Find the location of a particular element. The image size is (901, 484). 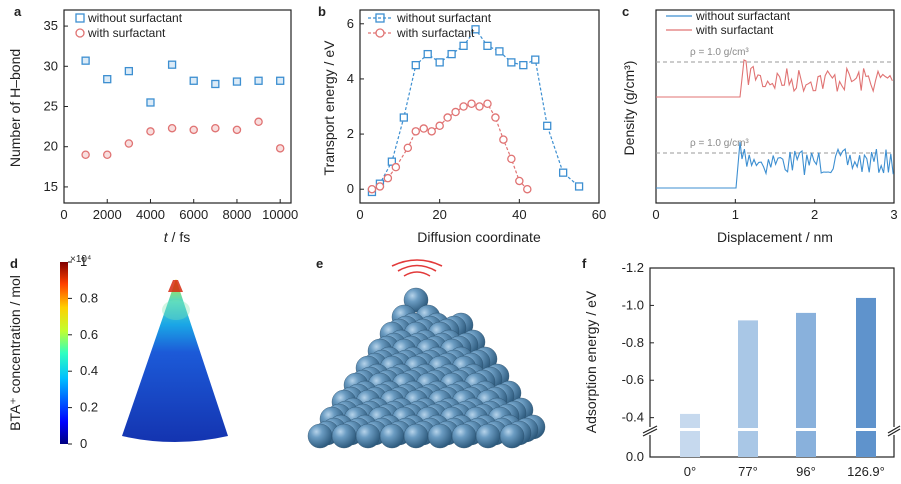

panel-c-frame is located at coordinates (775, 106).